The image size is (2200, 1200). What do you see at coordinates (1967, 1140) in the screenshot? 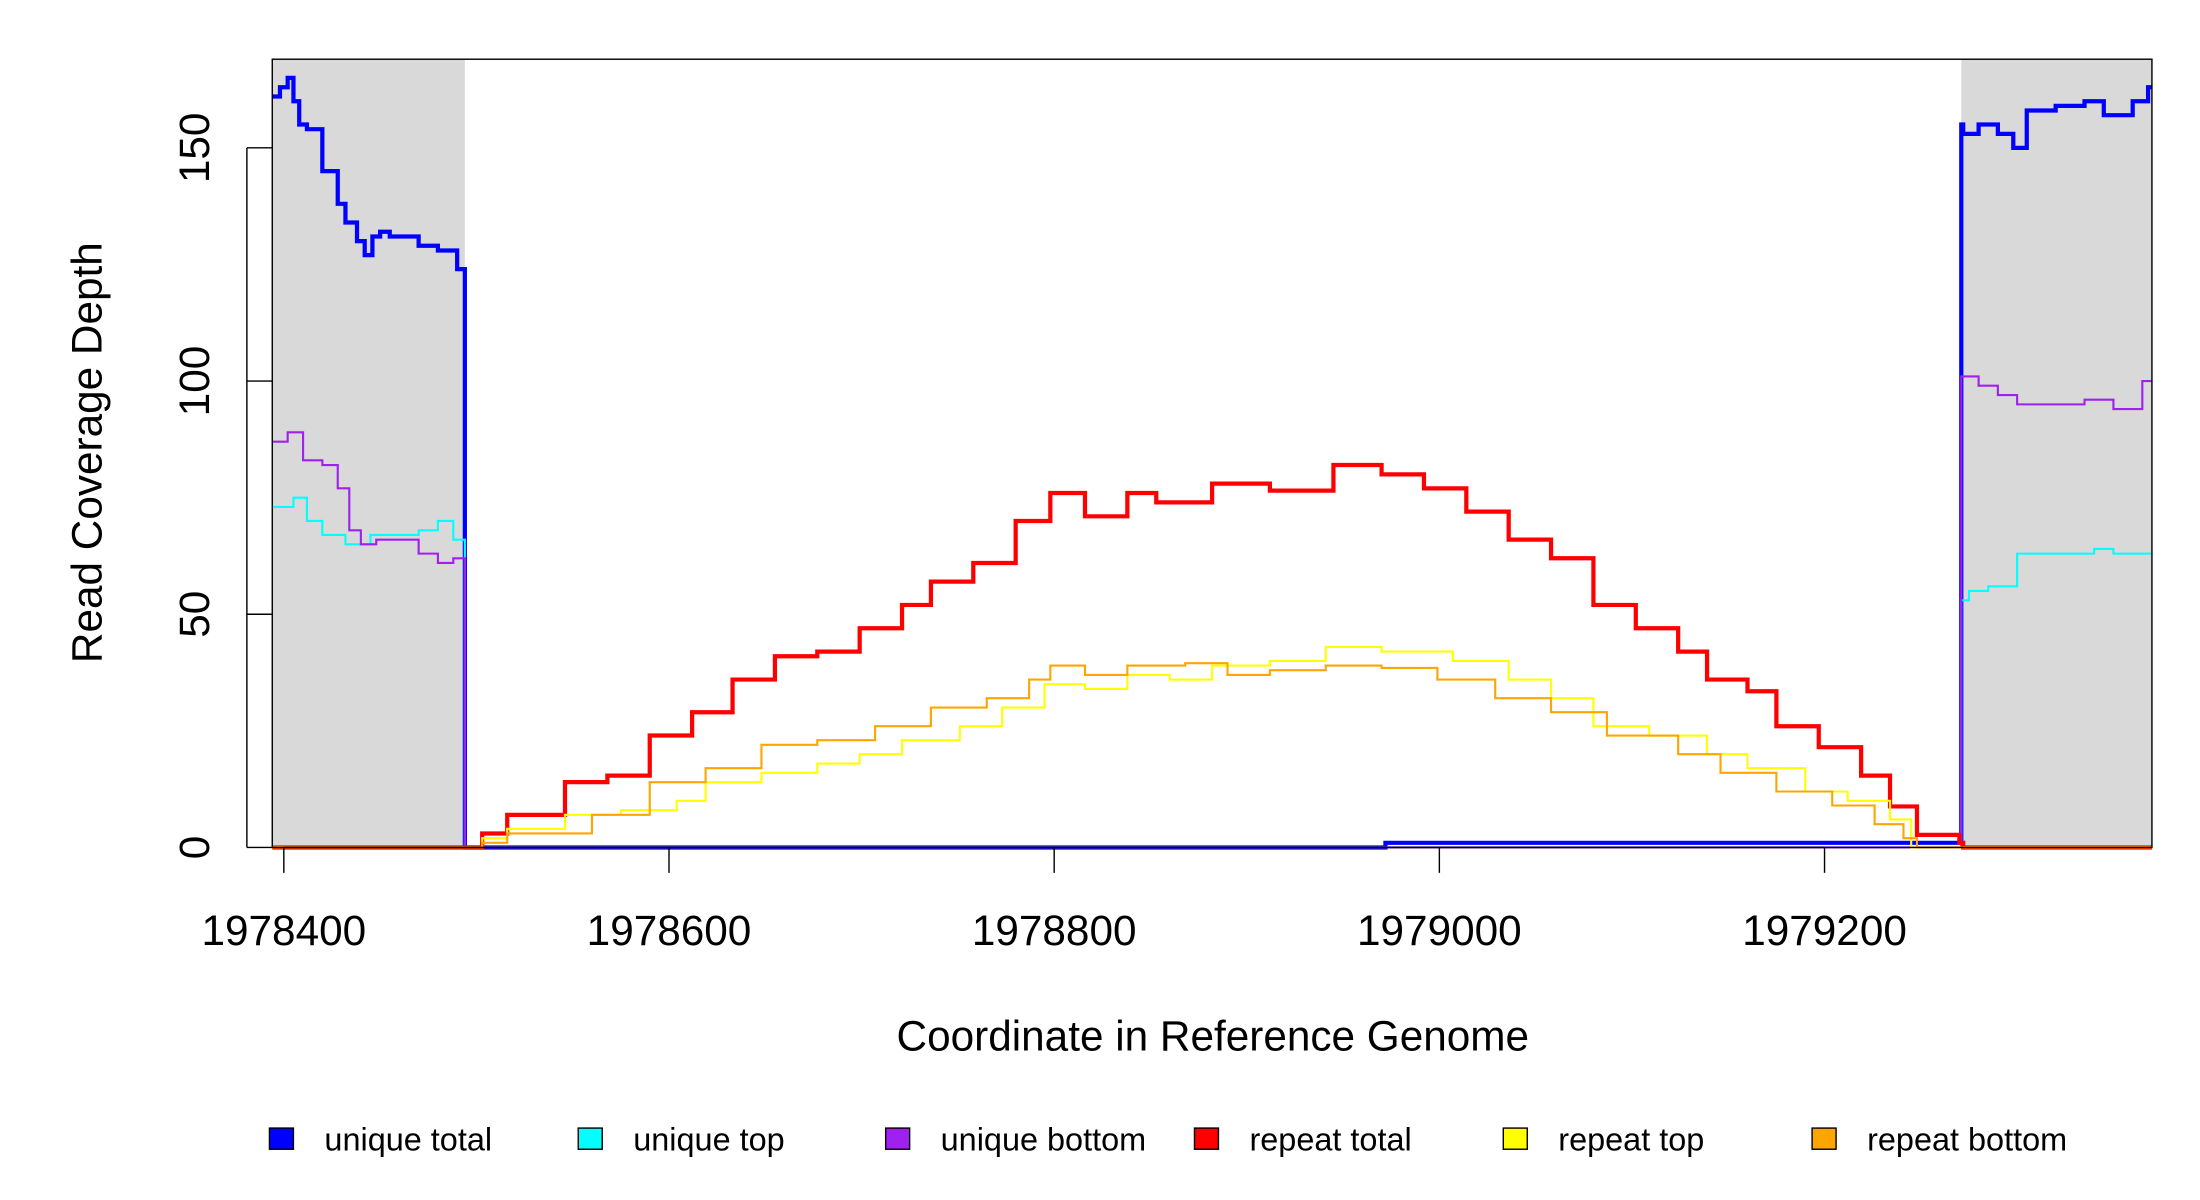
I see `legend-label: repeat bottom` at bounding box center [1967, 1140].